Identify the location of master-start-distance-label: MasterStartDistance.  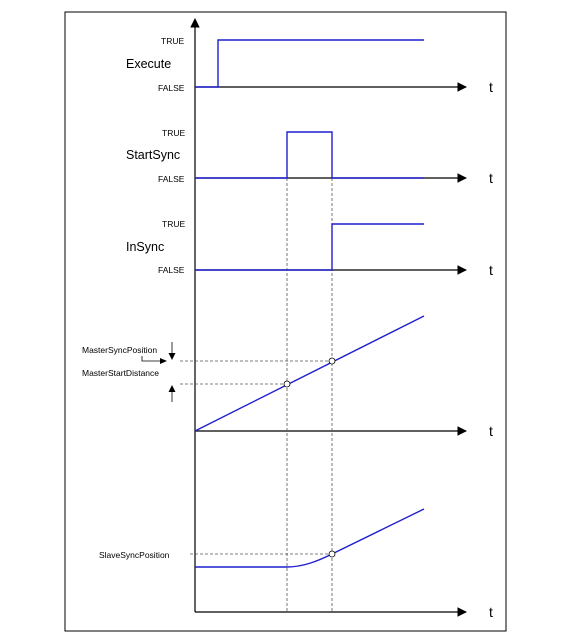
(120, 373).